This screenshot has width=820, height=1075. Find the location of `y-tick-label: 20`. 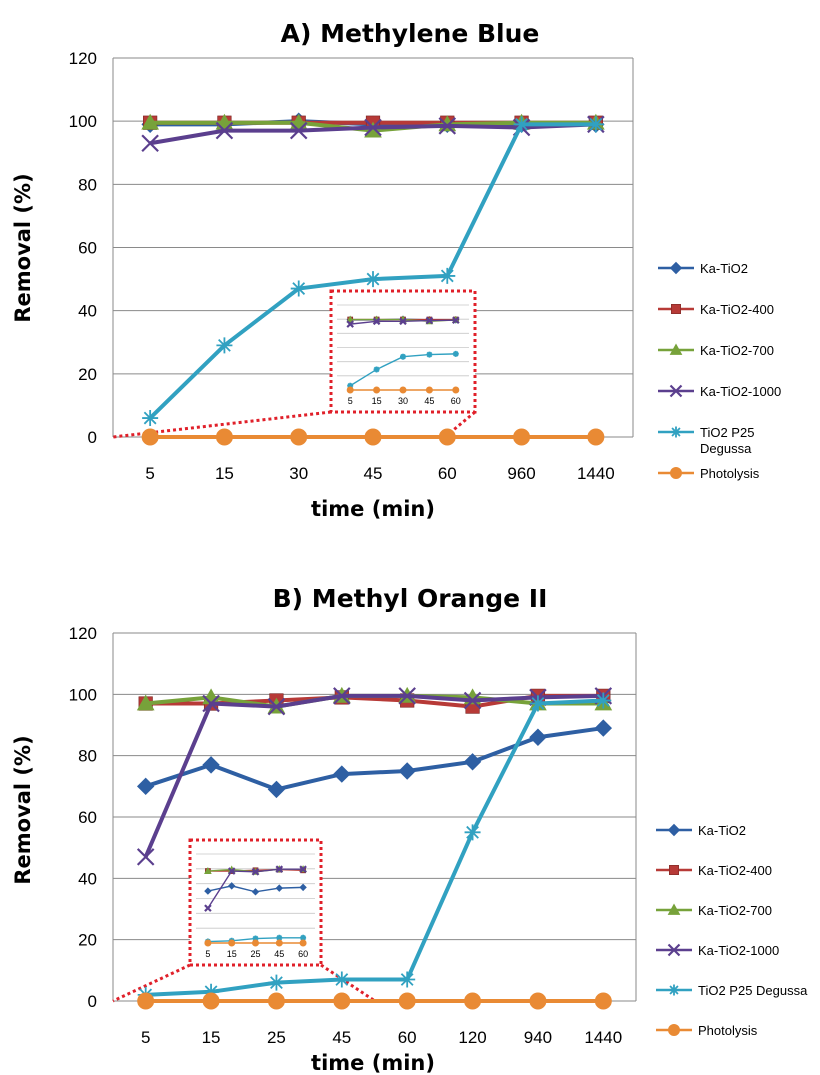

y-tick-label: 20 is located at coordinates (87, 940).